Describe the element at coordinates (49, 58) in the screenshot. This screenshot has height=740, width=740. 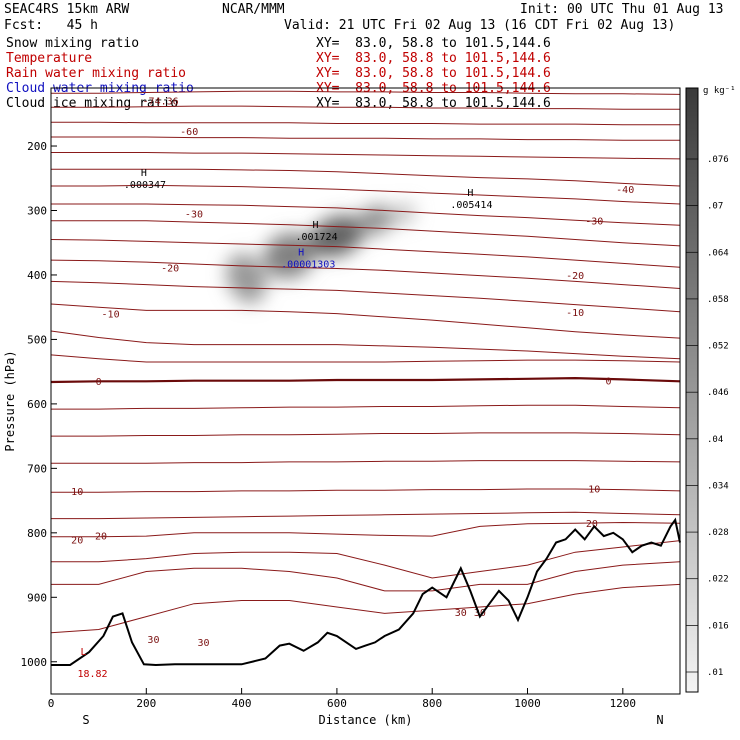
I see `field-name: Temperature` at that location.